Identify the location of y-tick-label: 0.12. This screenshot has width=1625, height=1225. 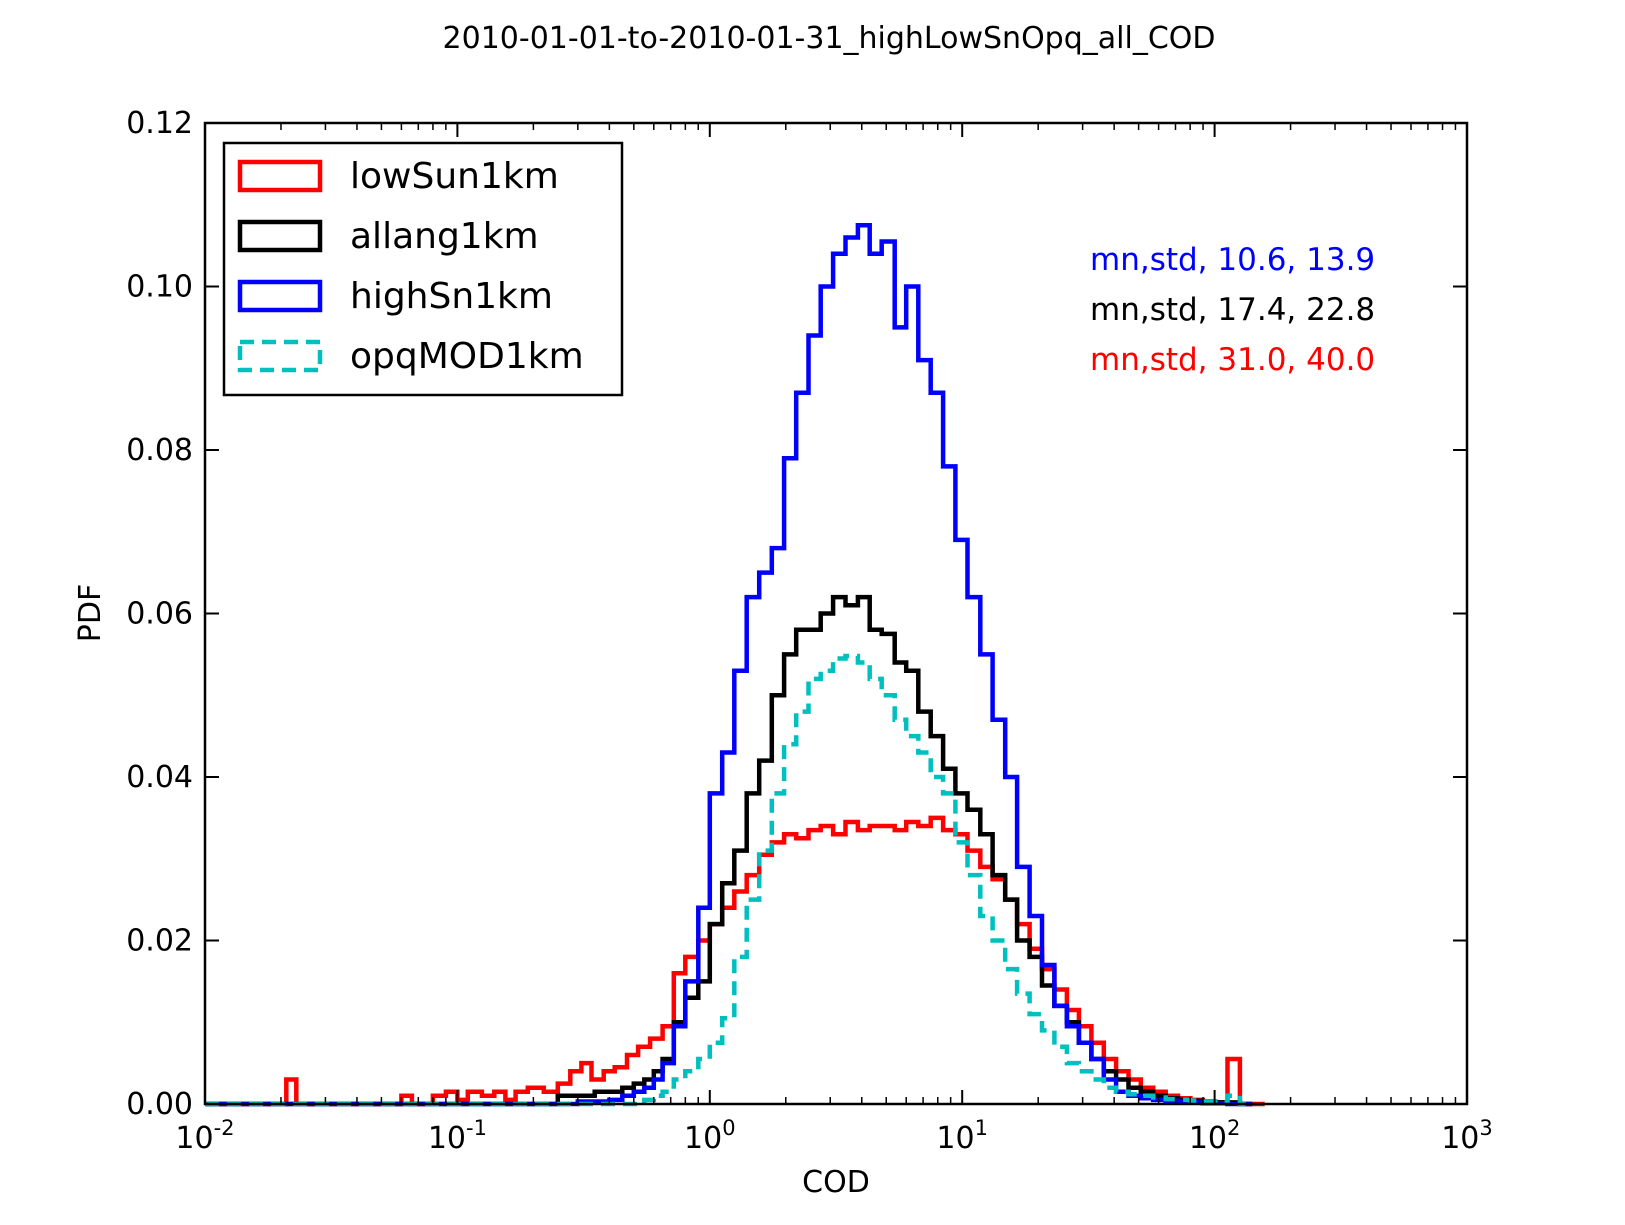
(159, 123).